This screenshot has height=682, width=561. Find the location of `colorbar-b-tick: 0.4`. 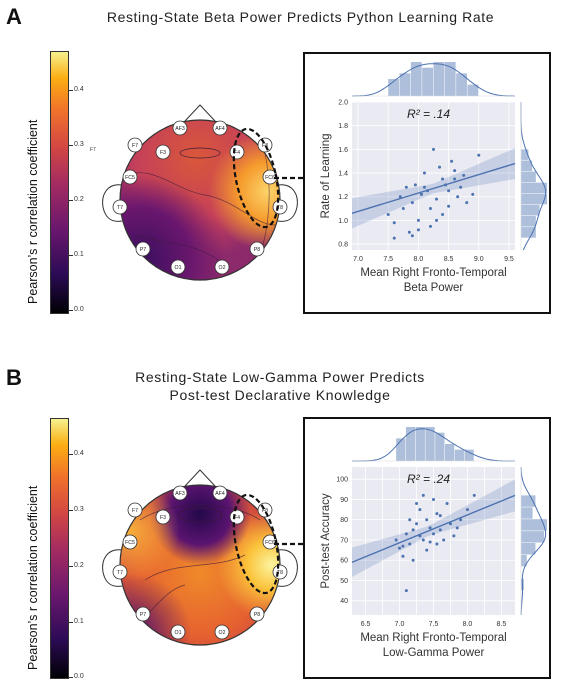

colorbar-b-tick: 0.4 is located at coordinates (76, 453).